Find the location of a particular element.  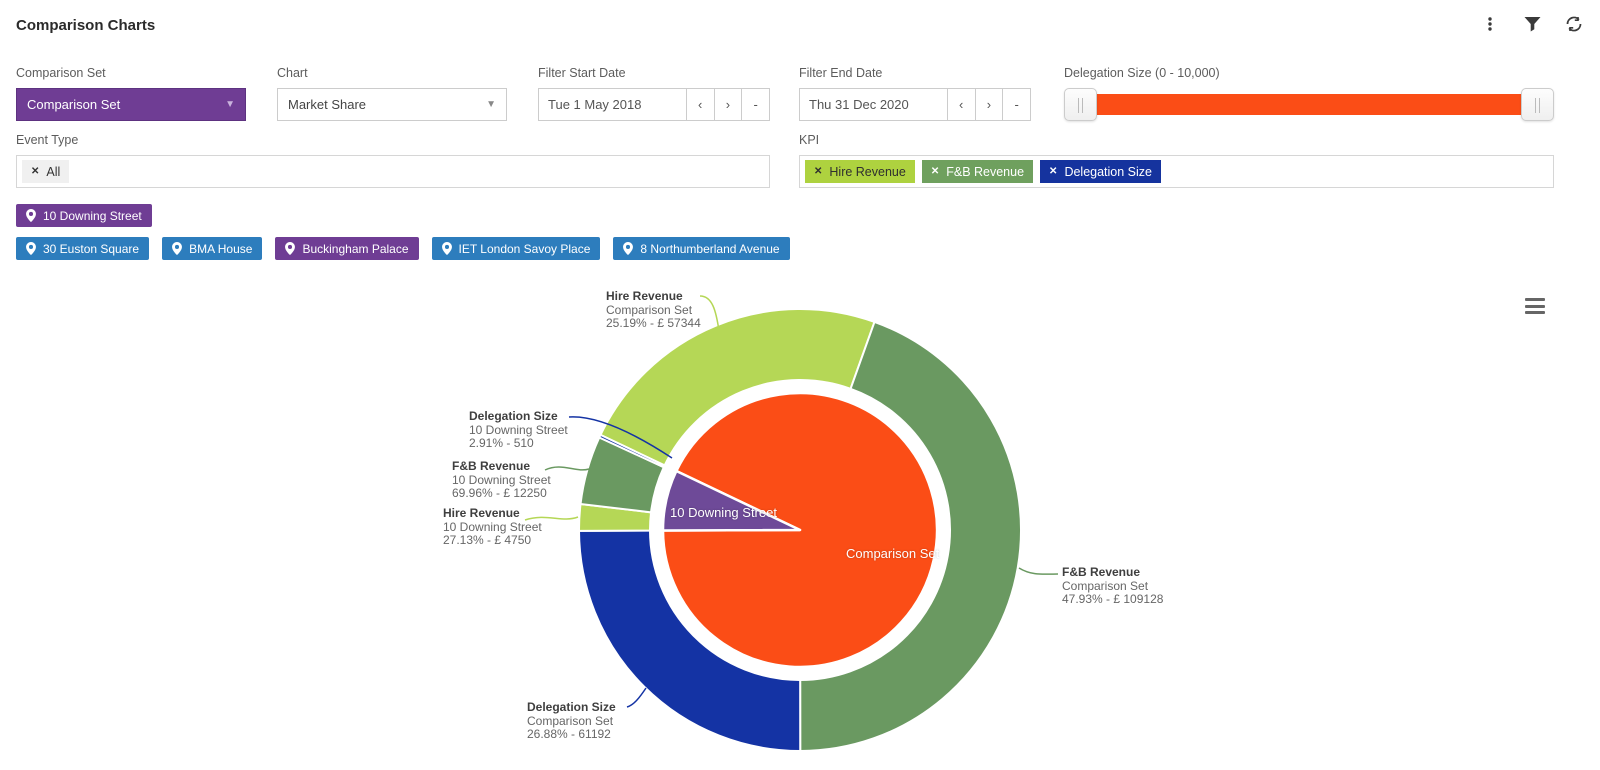

kpi-tag-delegation-size: ✕ Delegation Size is located at coordinates (1100, 171).